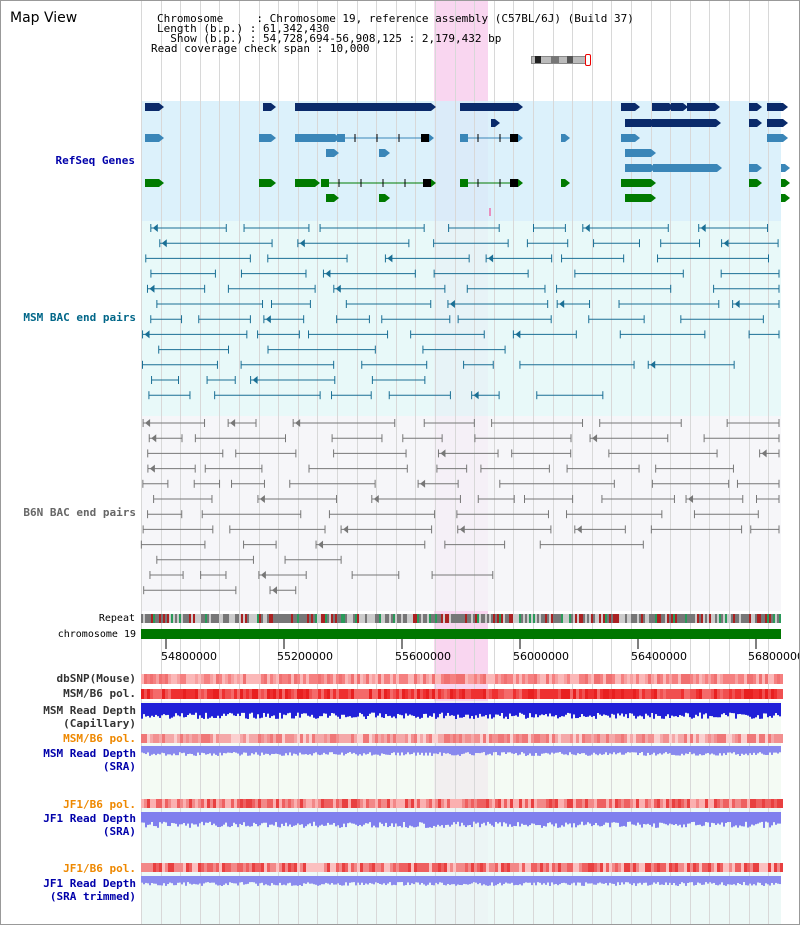 This screenshot has height=925, width=800. I want to click on jf1-read-depth-sra-label: JF1 Read Depth (SRA), so click(89, 825).